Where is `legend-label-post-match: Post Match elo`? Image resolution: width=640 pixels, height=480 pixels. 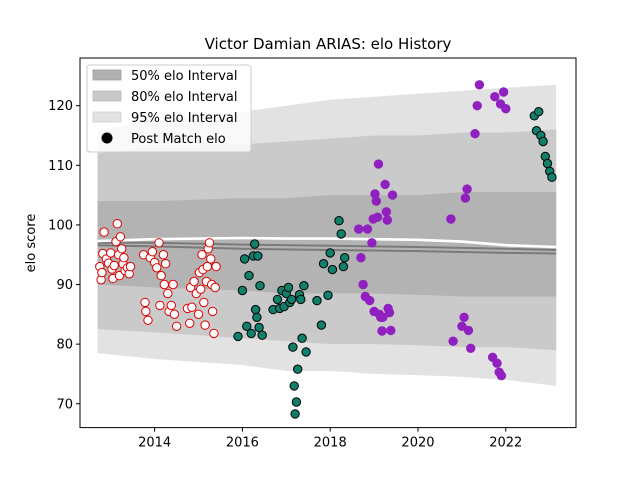 legend-label-post-match: Post Match elo is located at coordinates (178, 139).